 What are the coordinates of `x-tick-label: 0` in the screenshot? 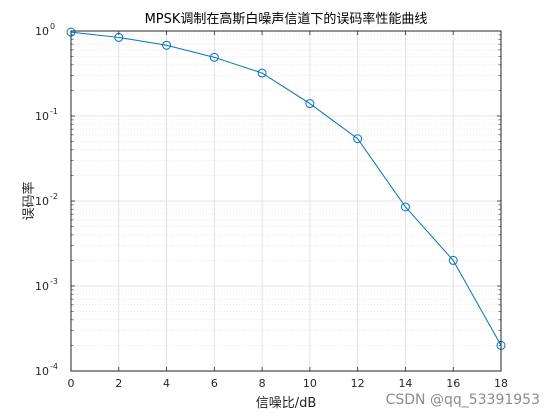 It's located at (71, 383).